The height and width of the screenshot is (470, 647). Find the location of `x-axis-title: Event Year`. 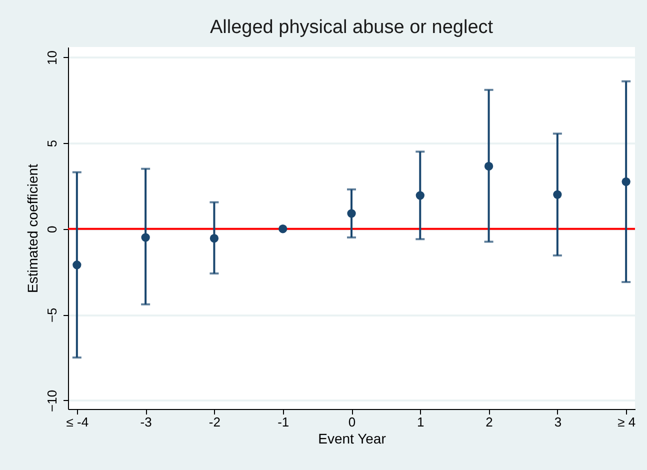

x-axis-title: Event Year is located at coordinates (352, 438).